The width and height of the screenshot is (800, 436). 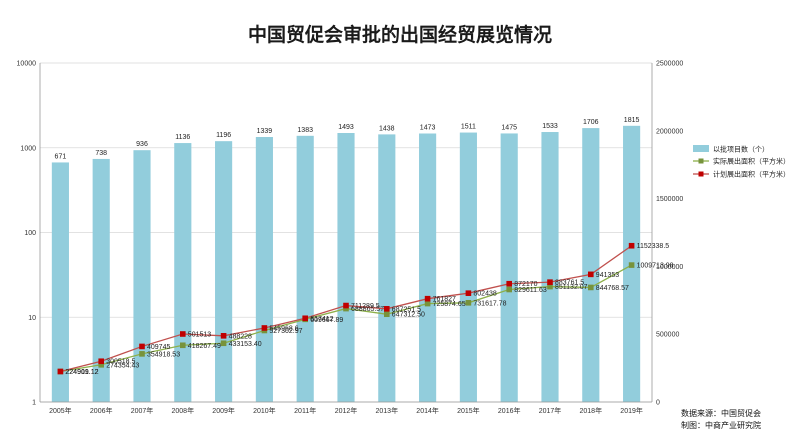 What do you see at coordinates (669, 64) in the screenshot?
I see `right-axis-tick-label: 2500000` at bounding box center [669, 64].